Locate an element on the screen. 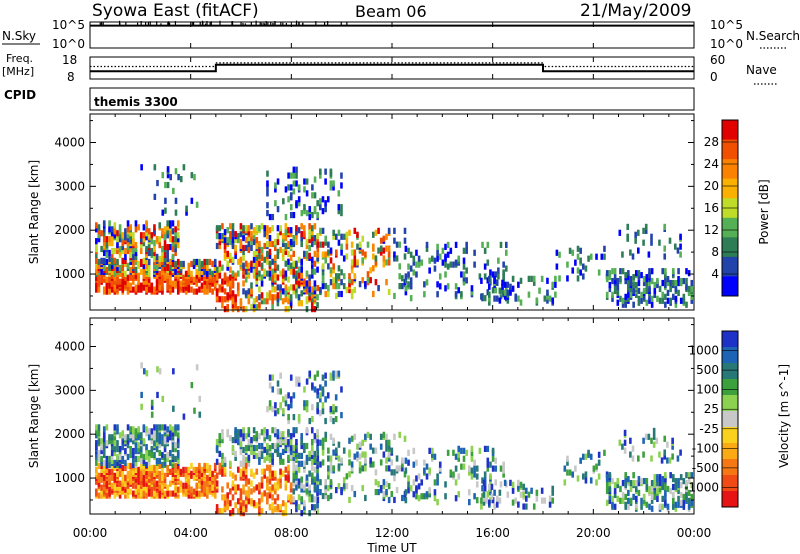 The height and width of the screenshot is (554, 800). colorbar-tick-label: 8 is located at coordinates (715, 252).